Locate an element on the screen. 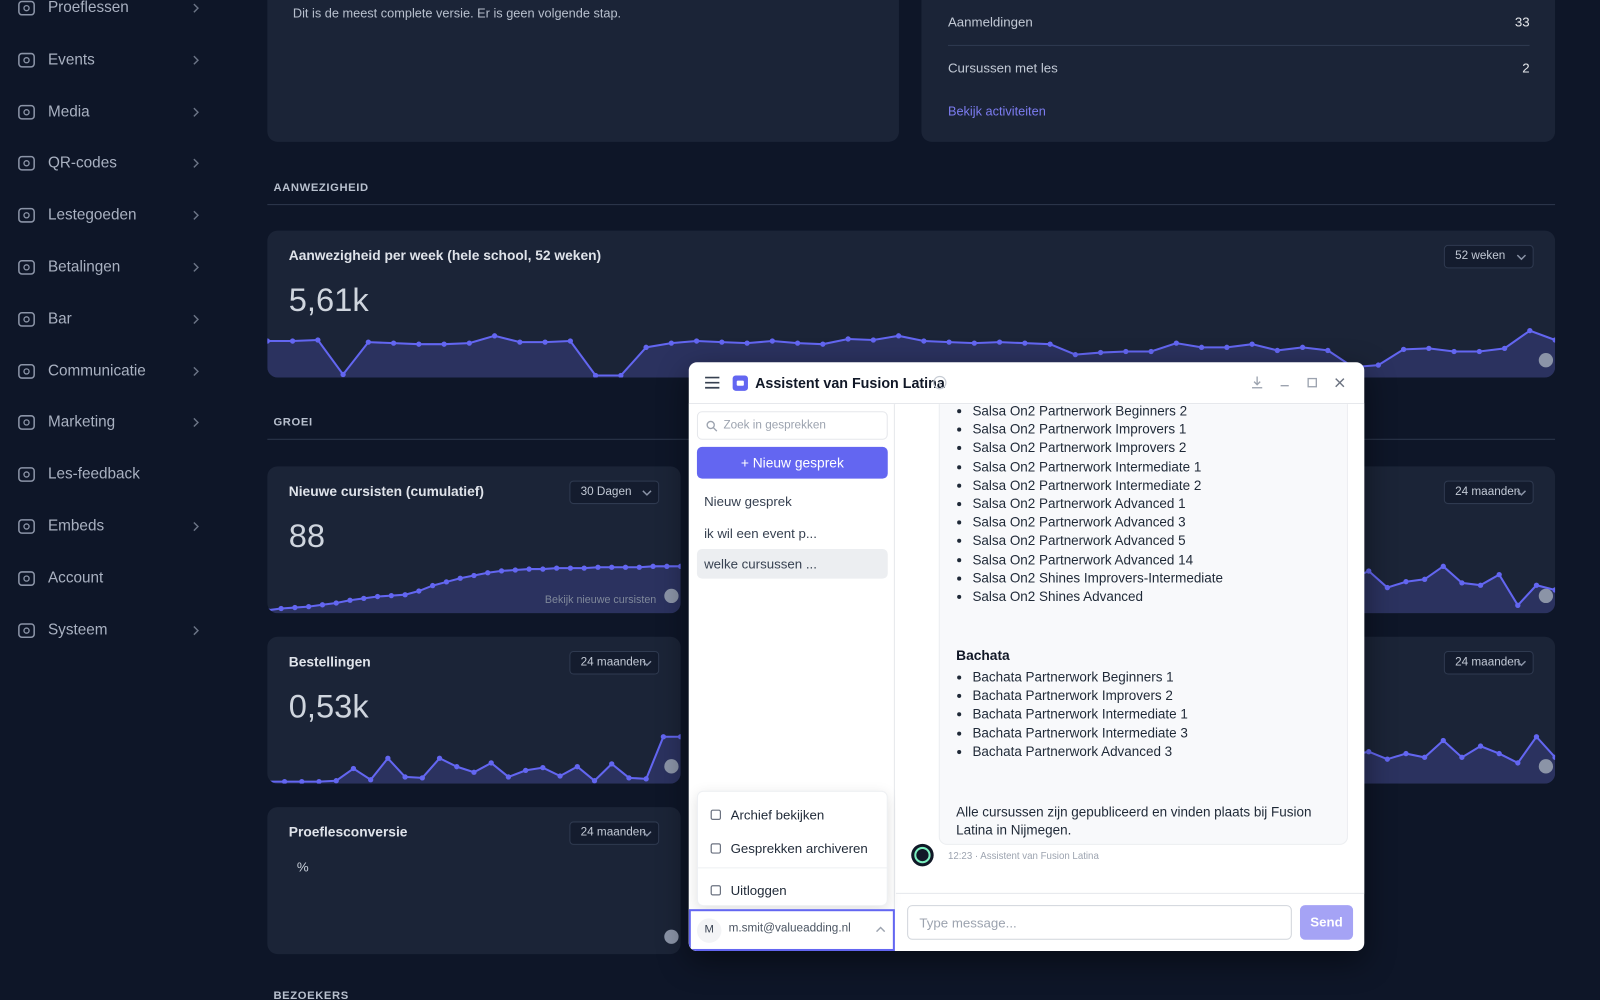 This screenshot has height=1000, width=1600. sidebar-item: Lestegoeden is located at coordinates (112, 215).